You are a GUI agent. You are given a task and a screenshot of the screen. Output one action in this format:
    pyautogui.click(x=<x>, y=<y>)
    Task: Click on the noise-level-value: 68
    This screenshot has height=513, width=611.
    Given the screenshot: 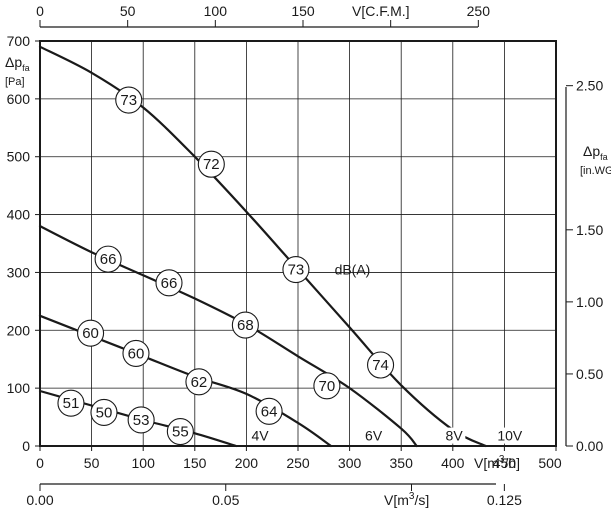 What is the action you would take?
    pyautogui.click(x=245, y=325)
    